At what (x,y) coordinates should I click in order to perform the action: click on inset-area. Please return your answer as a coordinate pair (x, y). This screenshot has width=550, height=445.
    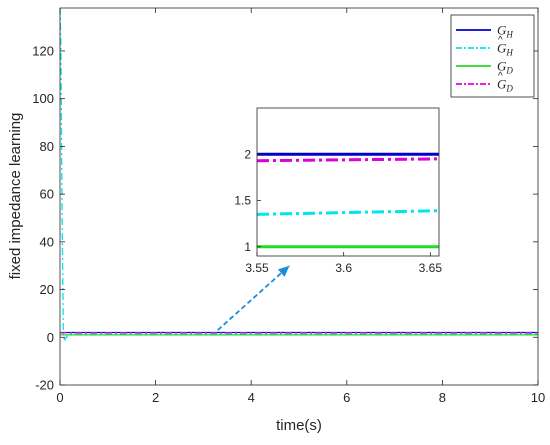
    Looking at the image, I should click on (348, 182).